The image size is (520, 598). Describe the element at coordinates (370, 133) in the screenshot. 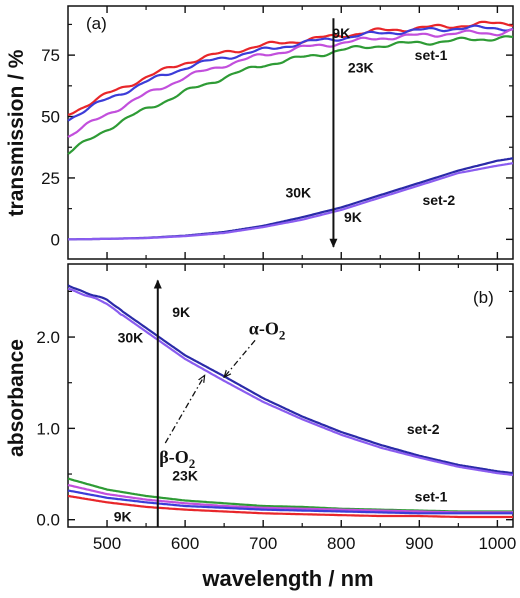

I see `annotations-a: 9K 23K set-1 30K 9K set-2` at that location.